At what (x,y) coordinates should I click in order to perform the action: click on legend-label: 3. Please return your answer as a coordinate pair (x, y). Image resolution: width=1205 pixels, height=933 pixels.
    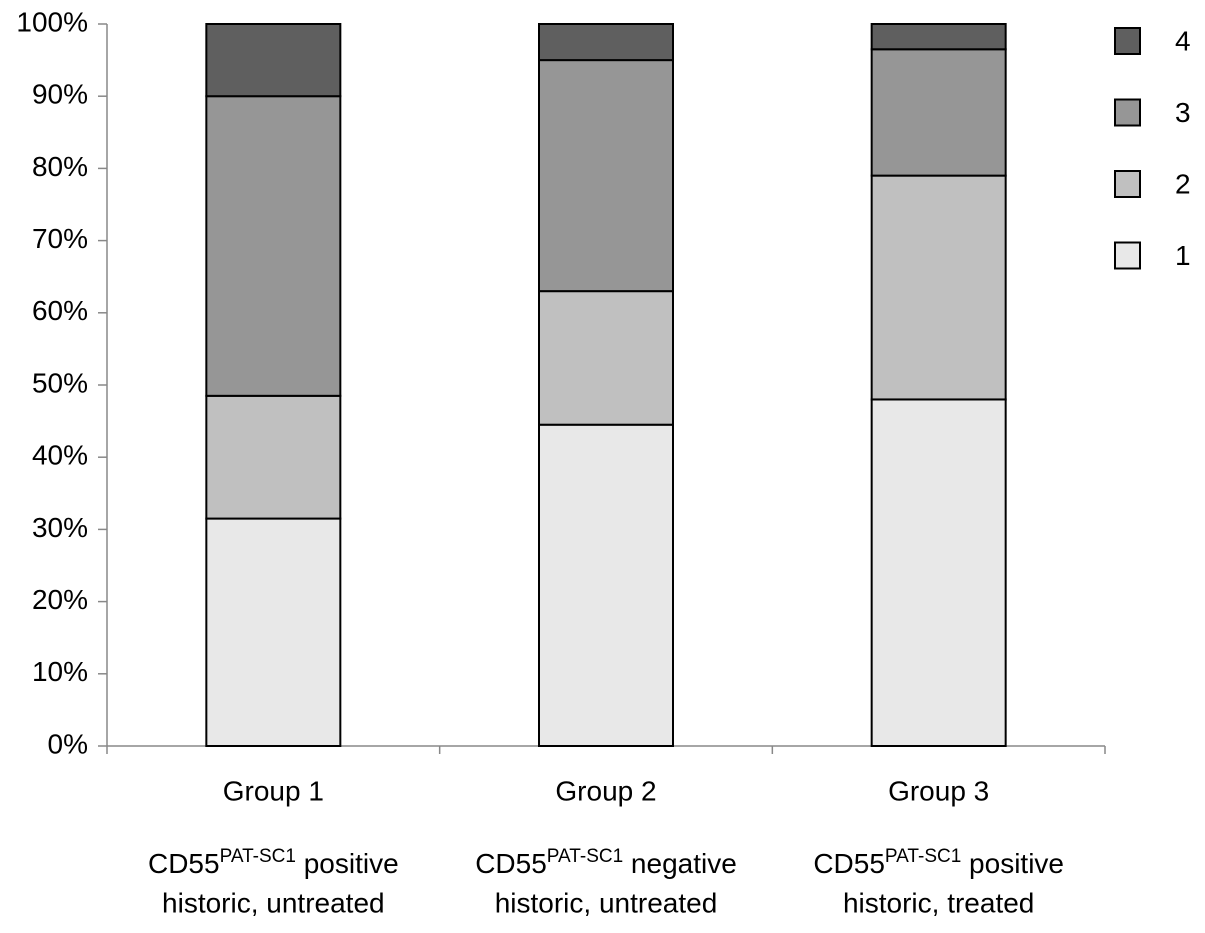
    Looking at the image, I should click on (1183, 112).